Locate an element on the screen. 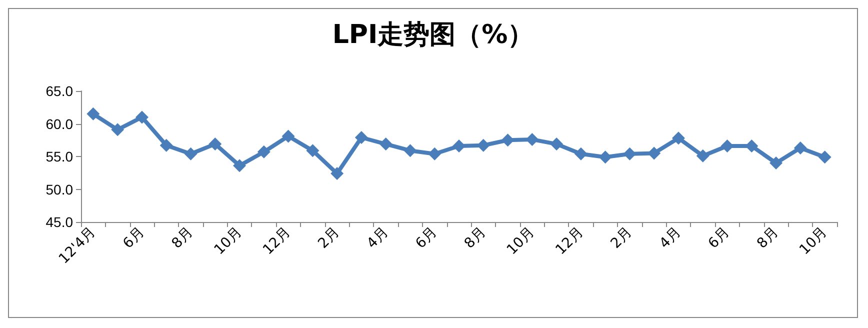 The image size is (868, 328). y-tick-label: 60.0 is located at coordinates (60, 124).